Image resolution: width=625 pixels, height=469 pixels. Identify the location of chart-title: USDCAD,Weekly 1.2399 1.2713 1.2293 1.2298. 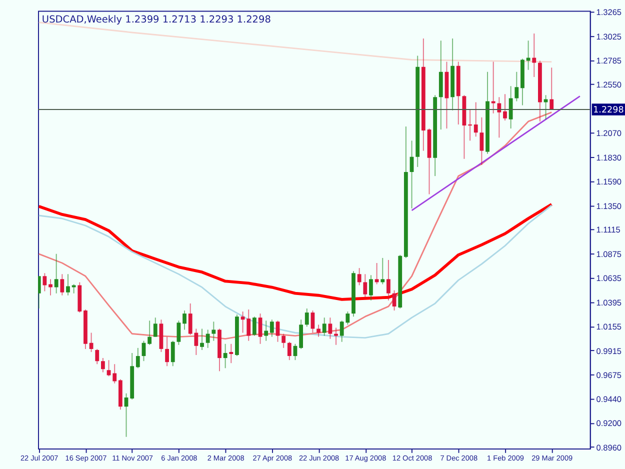
(156, 20).